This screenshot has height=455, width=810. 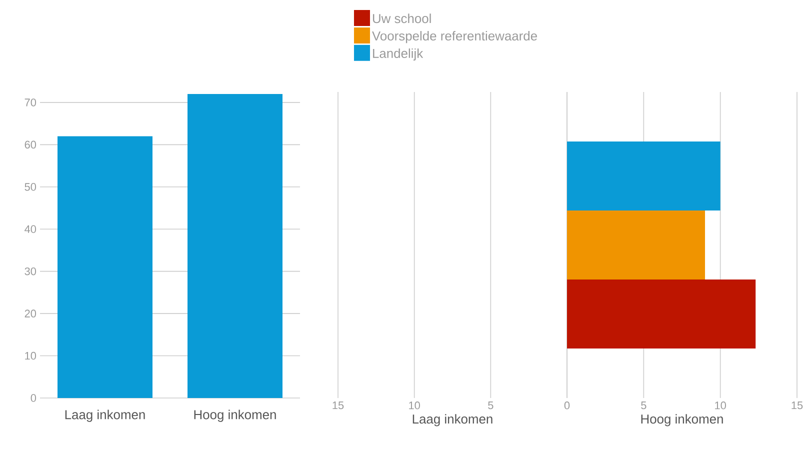 What do you see at coordinates (30, 356) in the screenshot?
I see `y-tick-label: 10` at bounding box center [30, 356].